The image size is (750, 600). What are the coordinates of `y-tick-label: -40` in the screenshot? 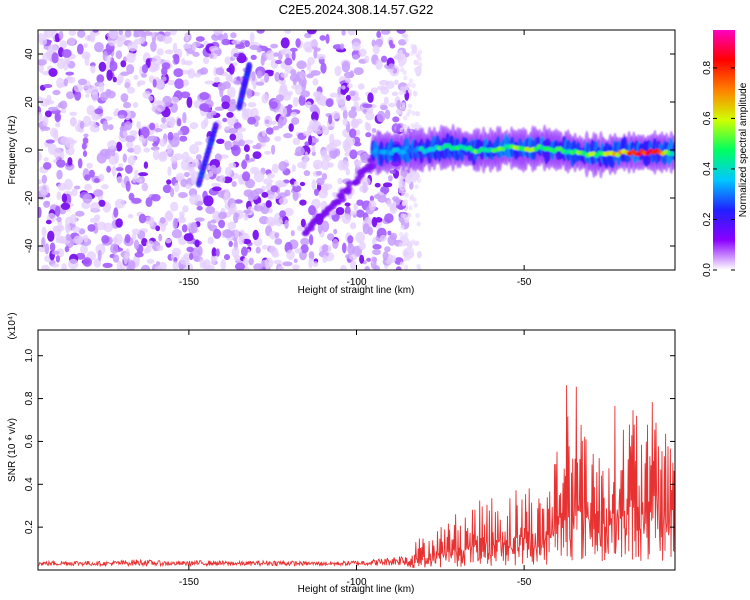 It's located at (29, 245).